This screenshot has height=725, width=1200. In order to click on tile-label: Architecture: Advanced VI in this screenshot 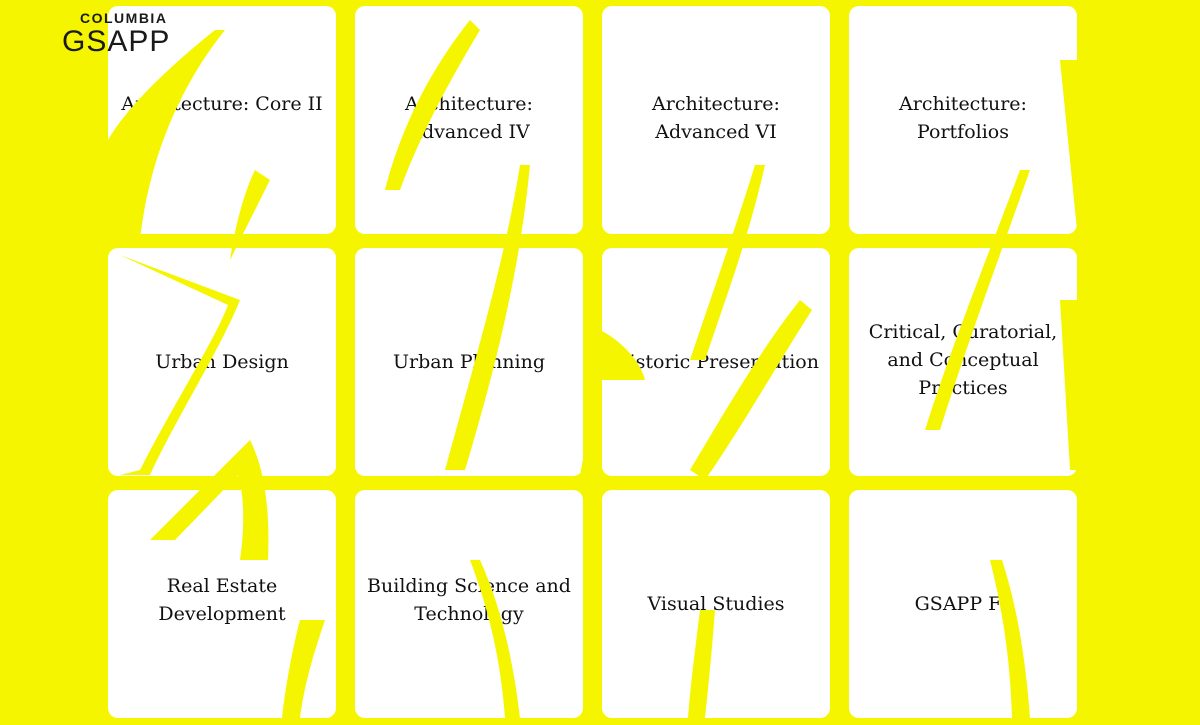, I will do `click(716, 118)`.